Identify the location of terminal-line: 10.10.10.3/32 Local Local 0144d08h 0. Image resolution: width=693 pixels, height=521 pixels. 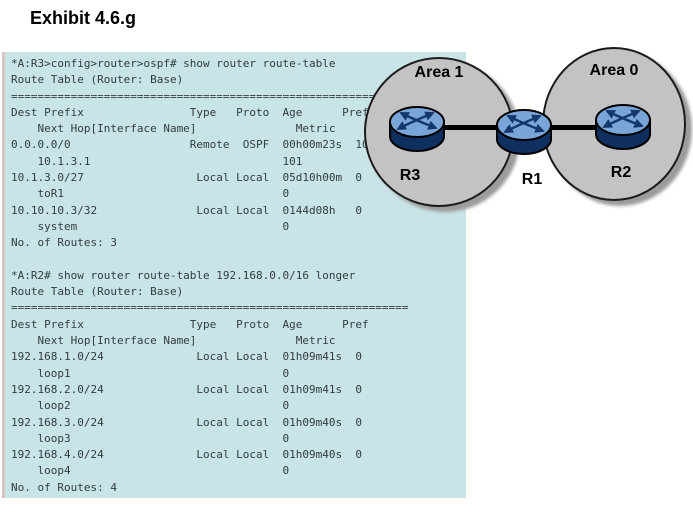
(186, 210).